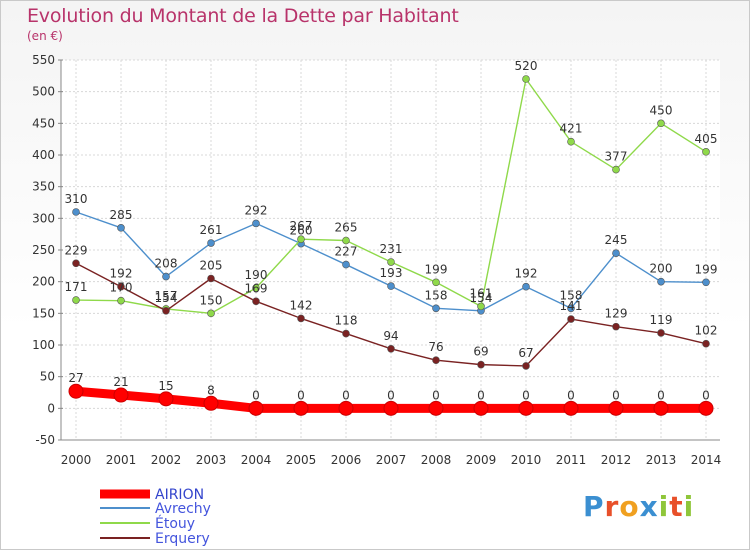 Image resolution: width=750 pixels, height=550 pixels. Describe the element at coordinates (120, 382) in the screenshot. I see `data-label: 21` at that location.